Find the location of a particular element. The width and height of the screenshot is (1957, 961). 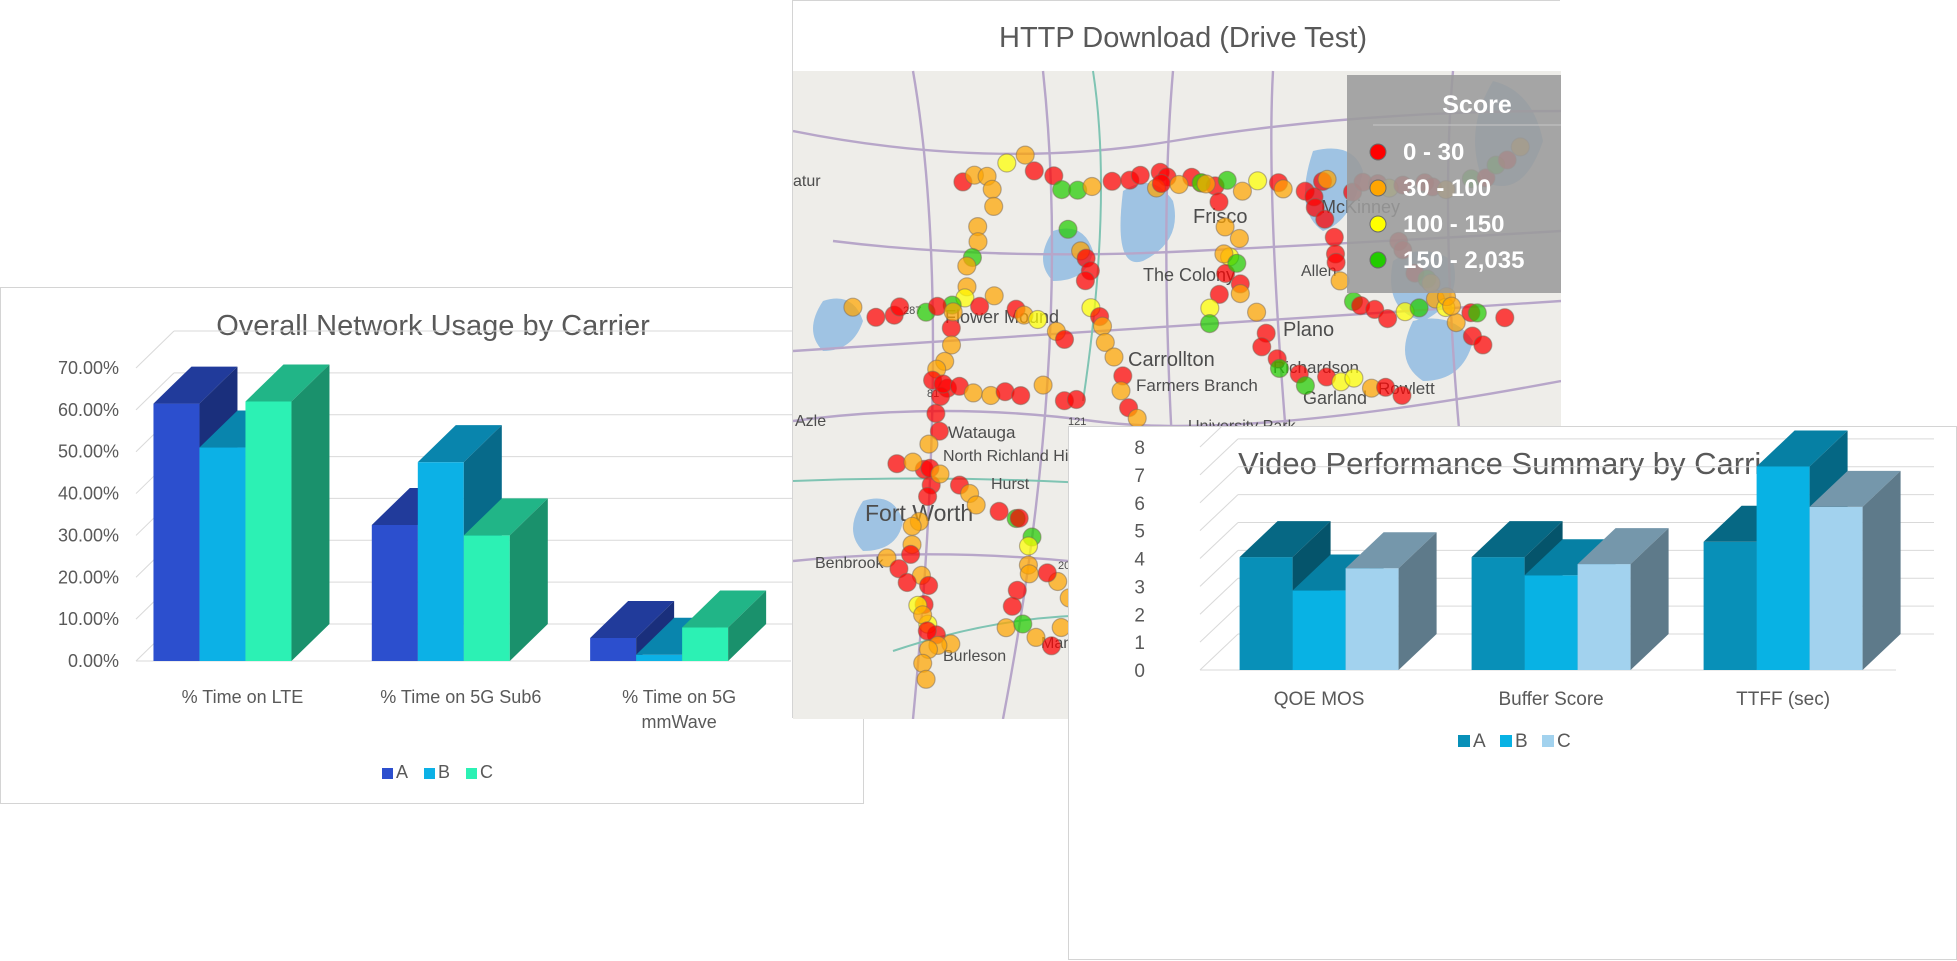

c1-legend-swatch-A is located at coordinates (387, 773).